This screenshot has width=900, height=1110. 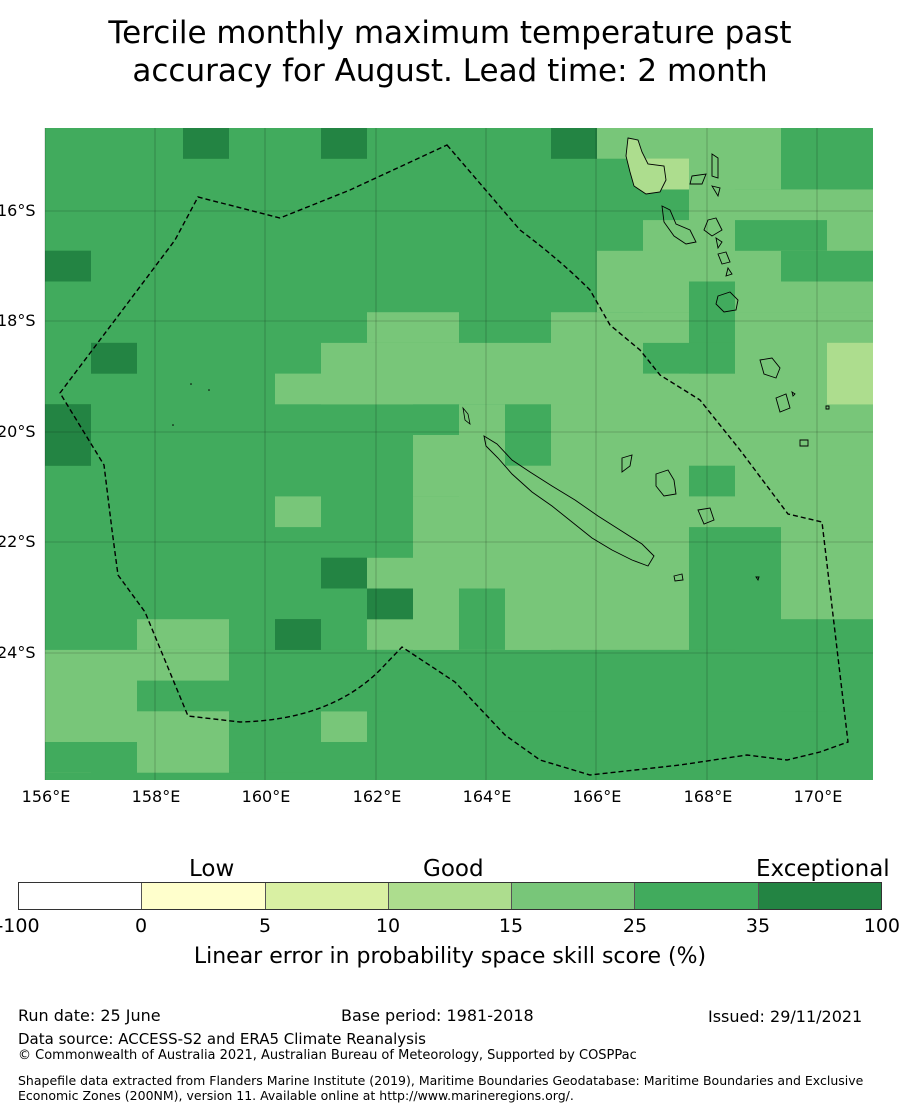 I want to click on colorbar-tick-0: 0, so click(x=141, y=926).